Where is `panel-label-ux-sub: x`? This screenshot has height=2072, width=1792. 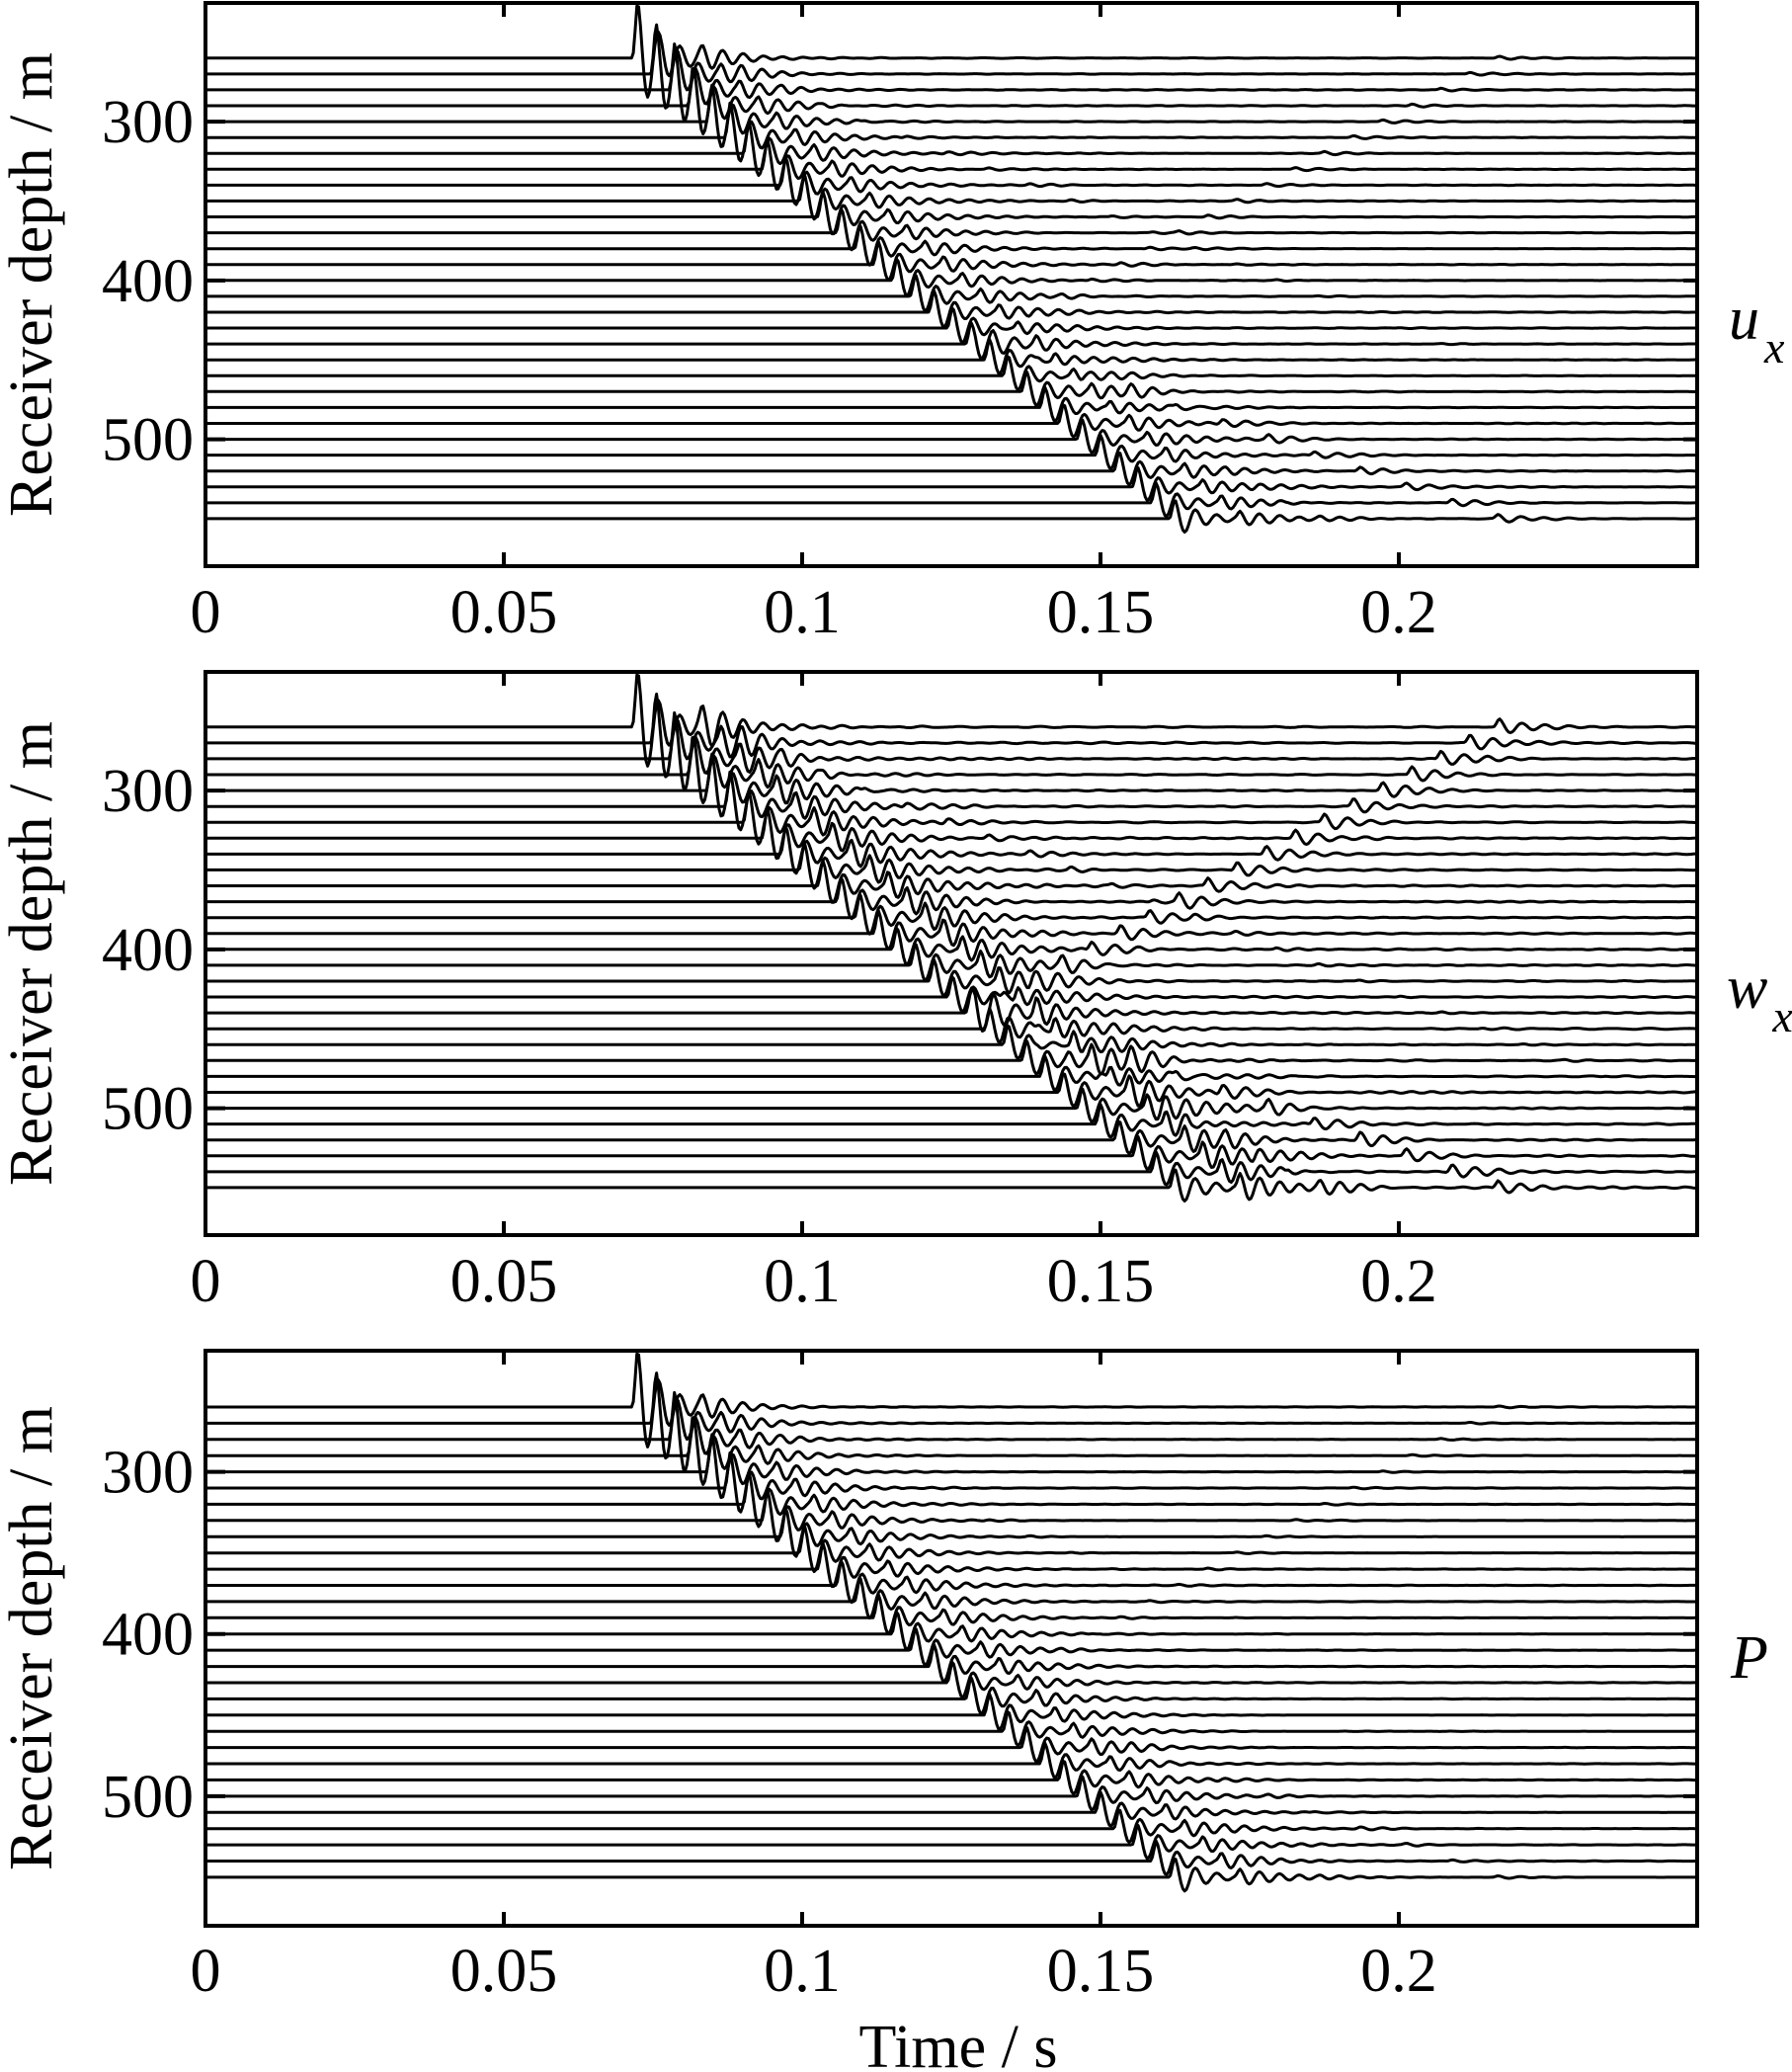
panel-label-ux-sub: x is located at coordinates (1774, 348).